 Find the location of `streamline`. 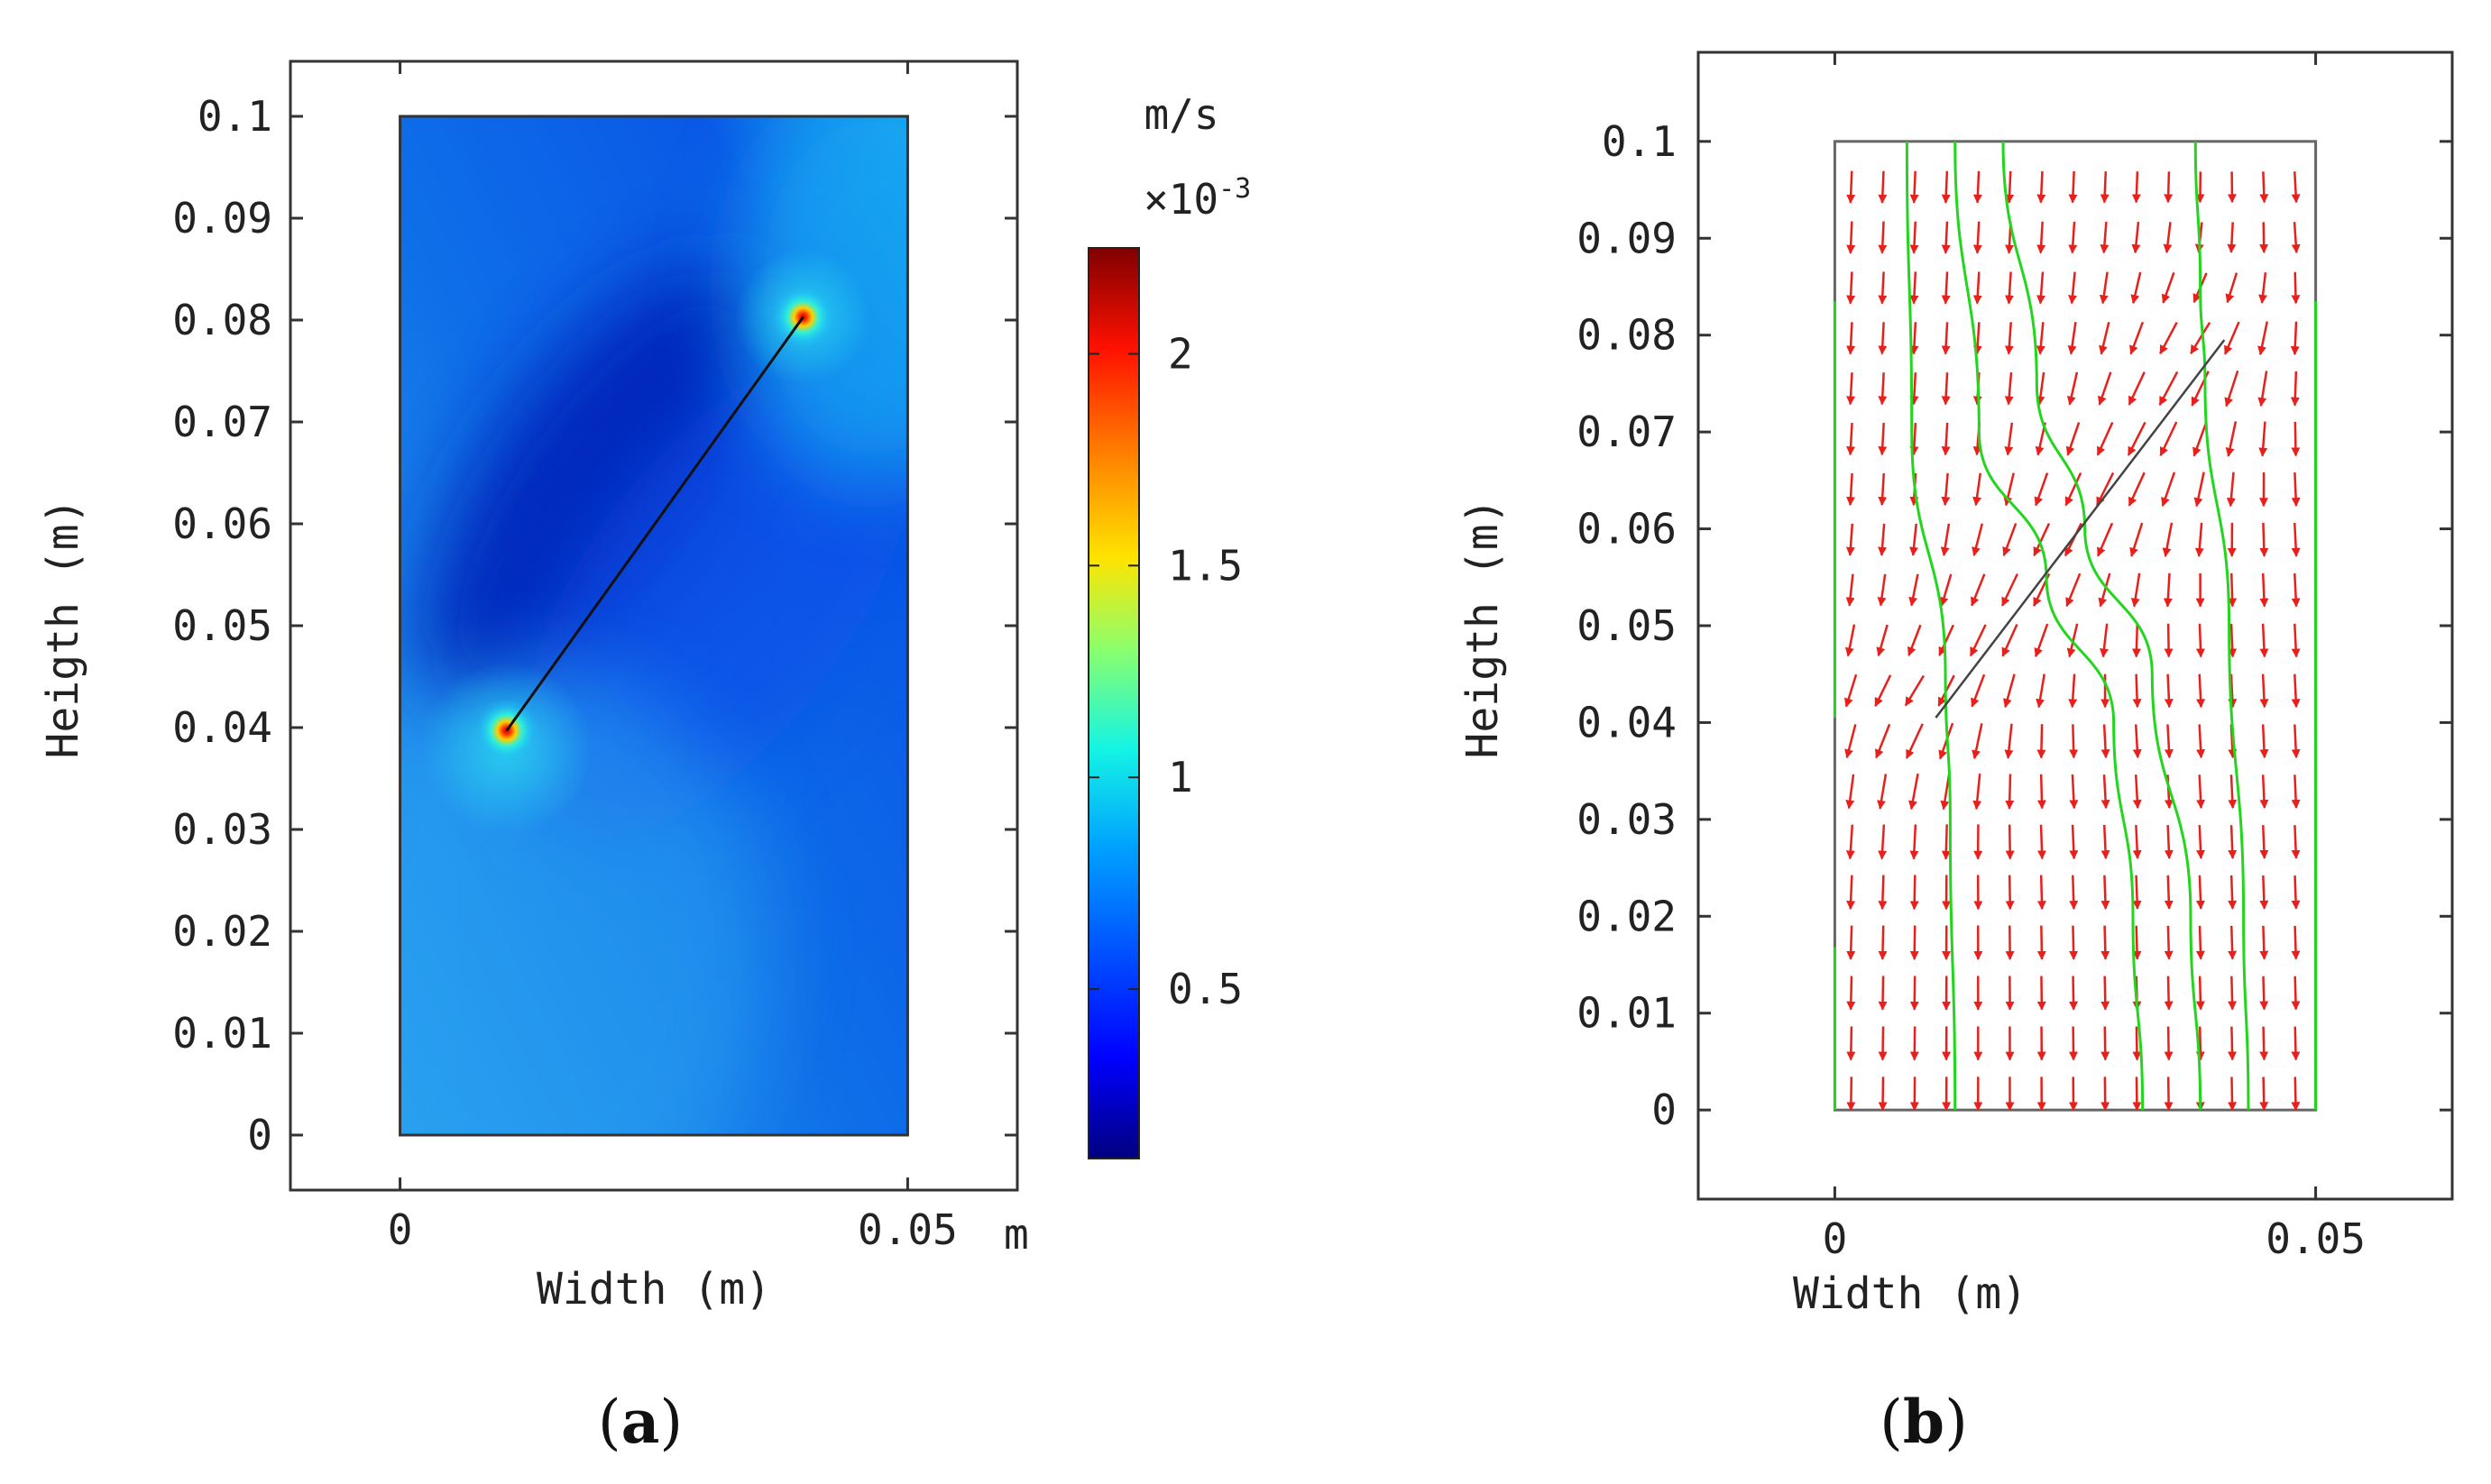

streamline is located at coordinates (2049, 626).